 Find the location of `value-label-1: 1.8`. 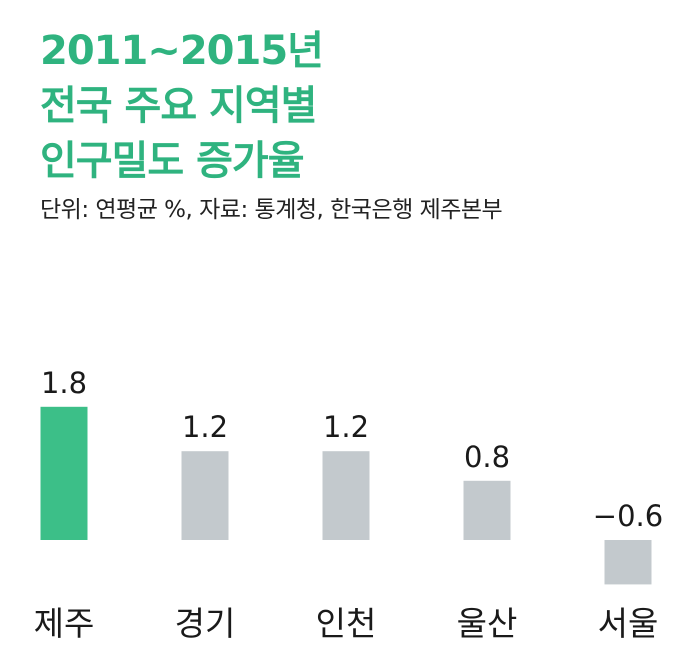

value-label-1: 1.8 is located at coordinates (64, 383).